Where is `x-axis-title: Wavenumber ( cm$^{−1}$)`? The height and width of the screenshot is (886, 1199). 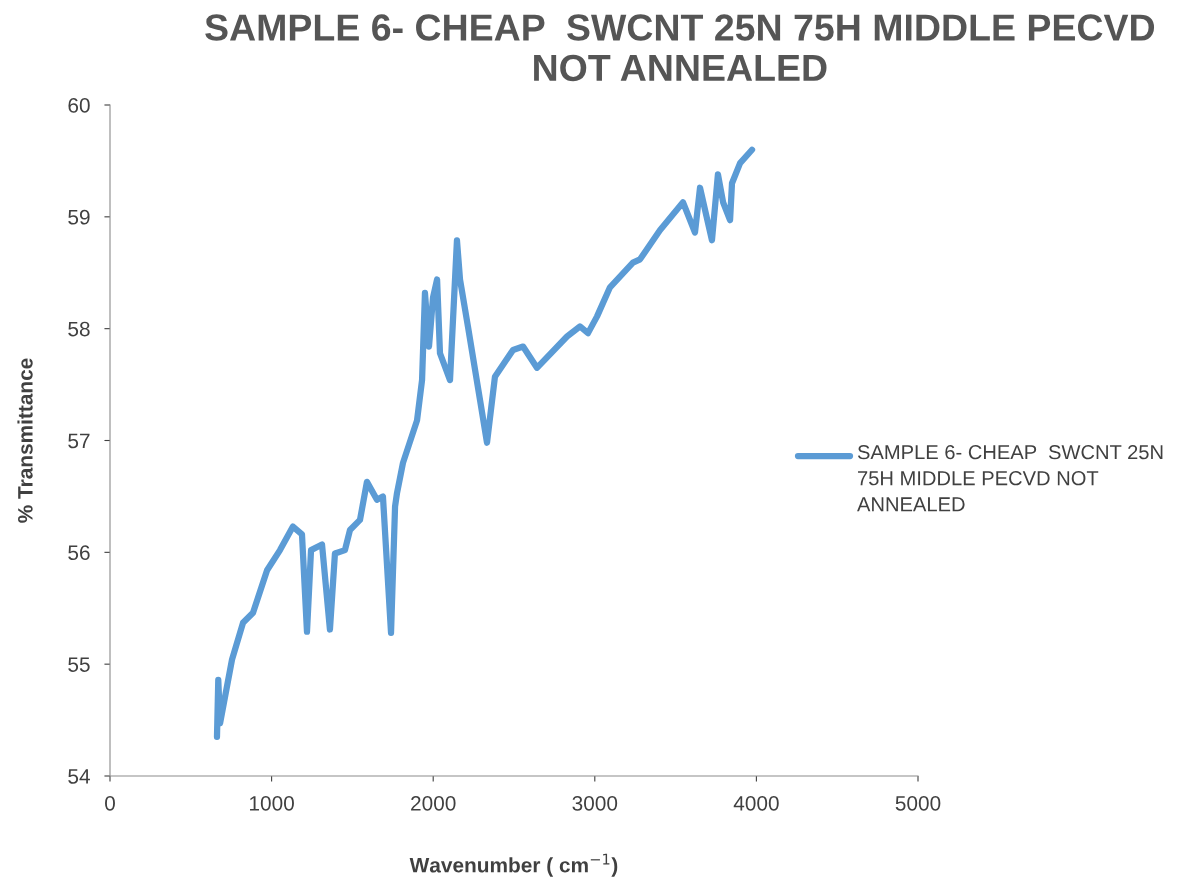 x-axis-title: Wavenumber ( cm$^{−1}$) is located at coordinates (513, 865).